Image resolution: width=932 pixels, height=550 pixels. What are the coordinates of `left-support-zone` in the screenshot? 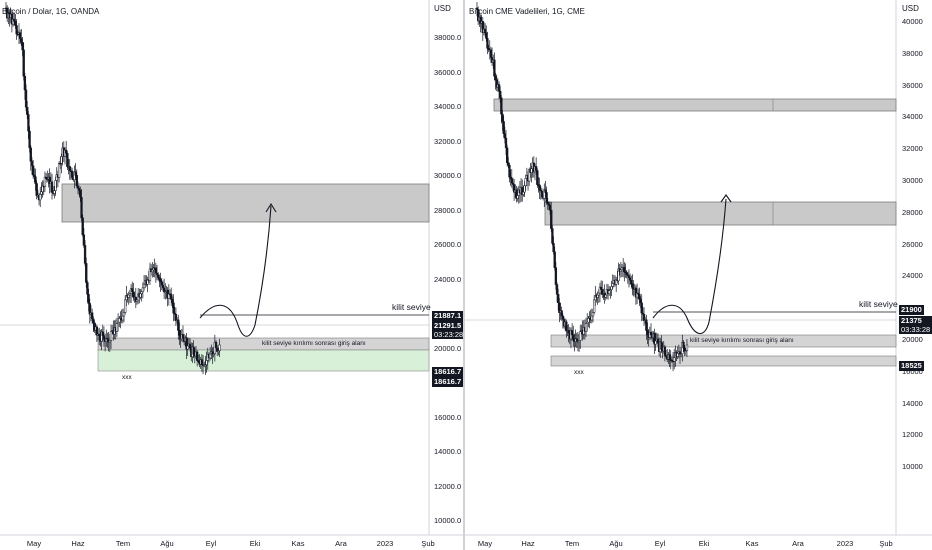 It's located at (263, 360).